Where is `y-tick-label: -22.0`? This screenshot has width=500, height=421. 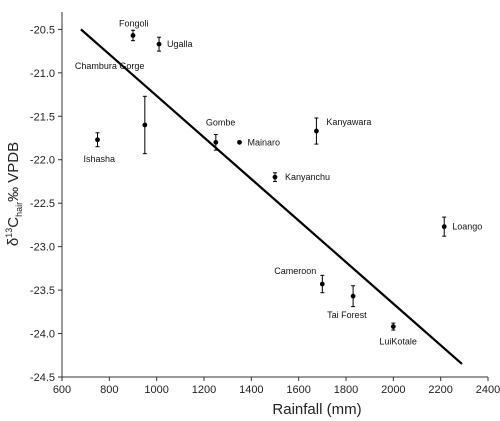
y-tick-label: -22.0 is located at coordinates (42, 161).